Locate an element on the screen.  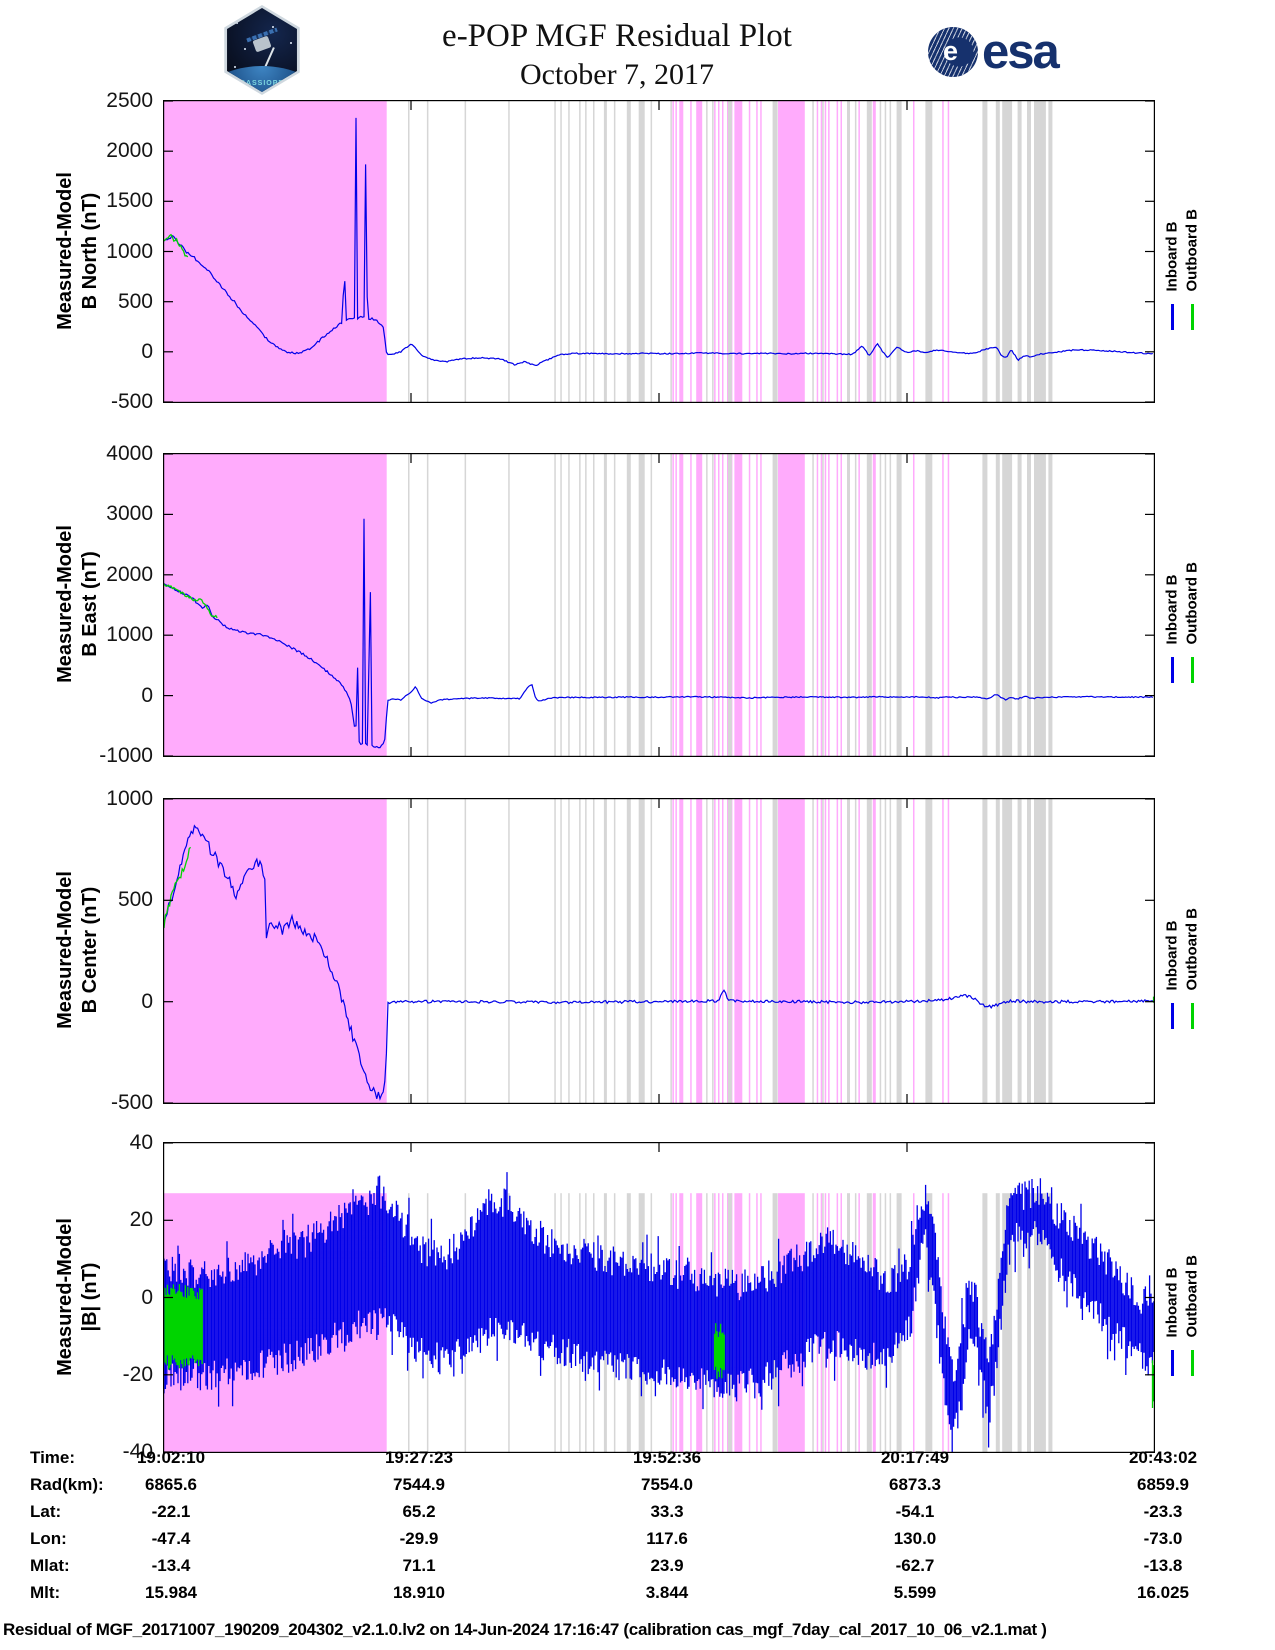
table-cell: -23.3 is located at coordinates (1163, 1511).